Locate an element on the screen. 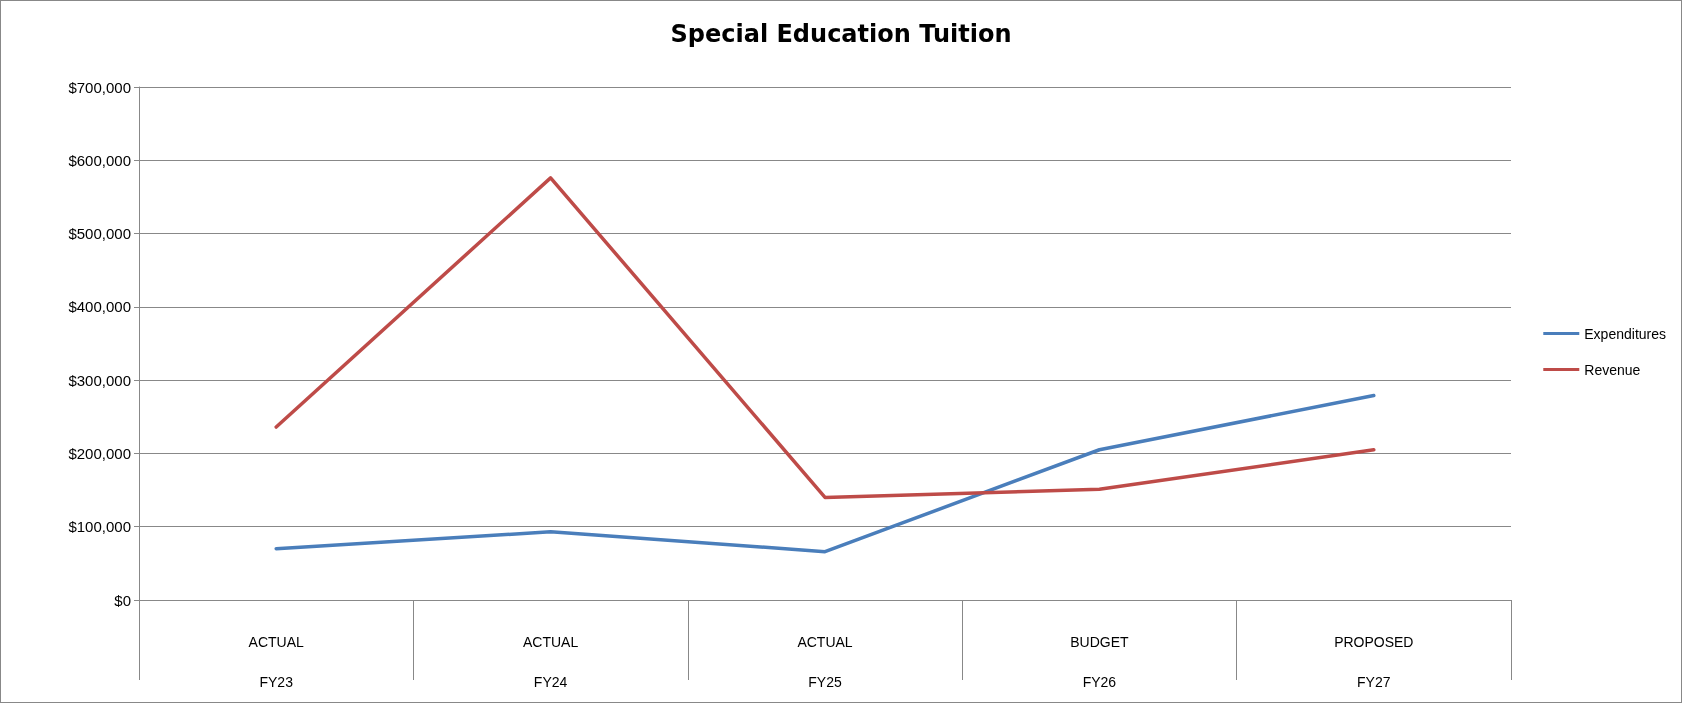 This screenshot has height=703, width=1682. y-tick-label: $100,000 is located at coordinates (99, 527).